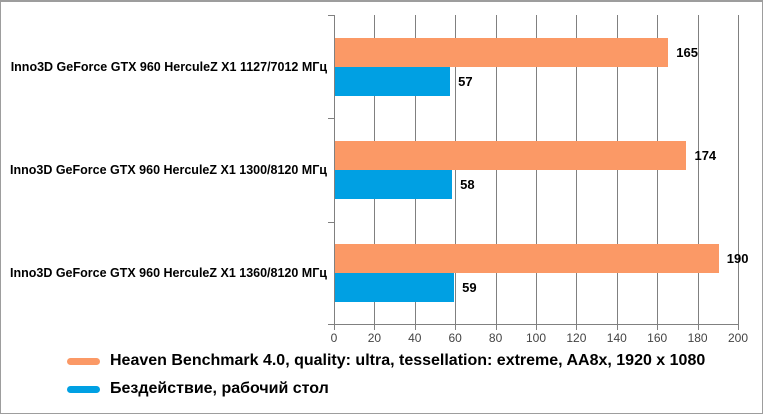 The width and height of the screenshot is (763, 414). Describe the element at coordinates (687, 52) in the screenshot. I see `value-label: 165` at that location.